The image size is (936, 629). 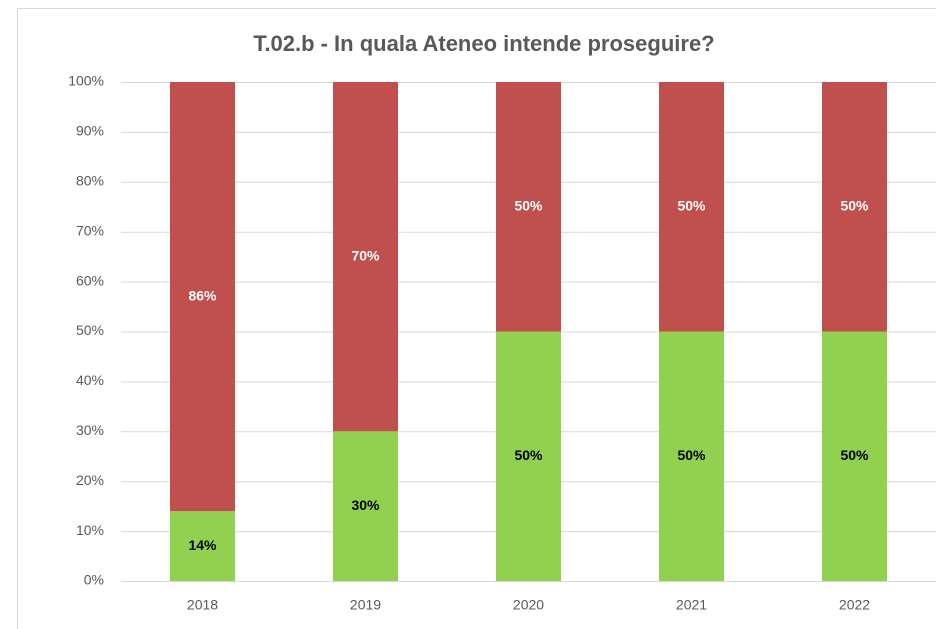 I want to click on y-tick-label: 20%, so click(x=90, y=480).